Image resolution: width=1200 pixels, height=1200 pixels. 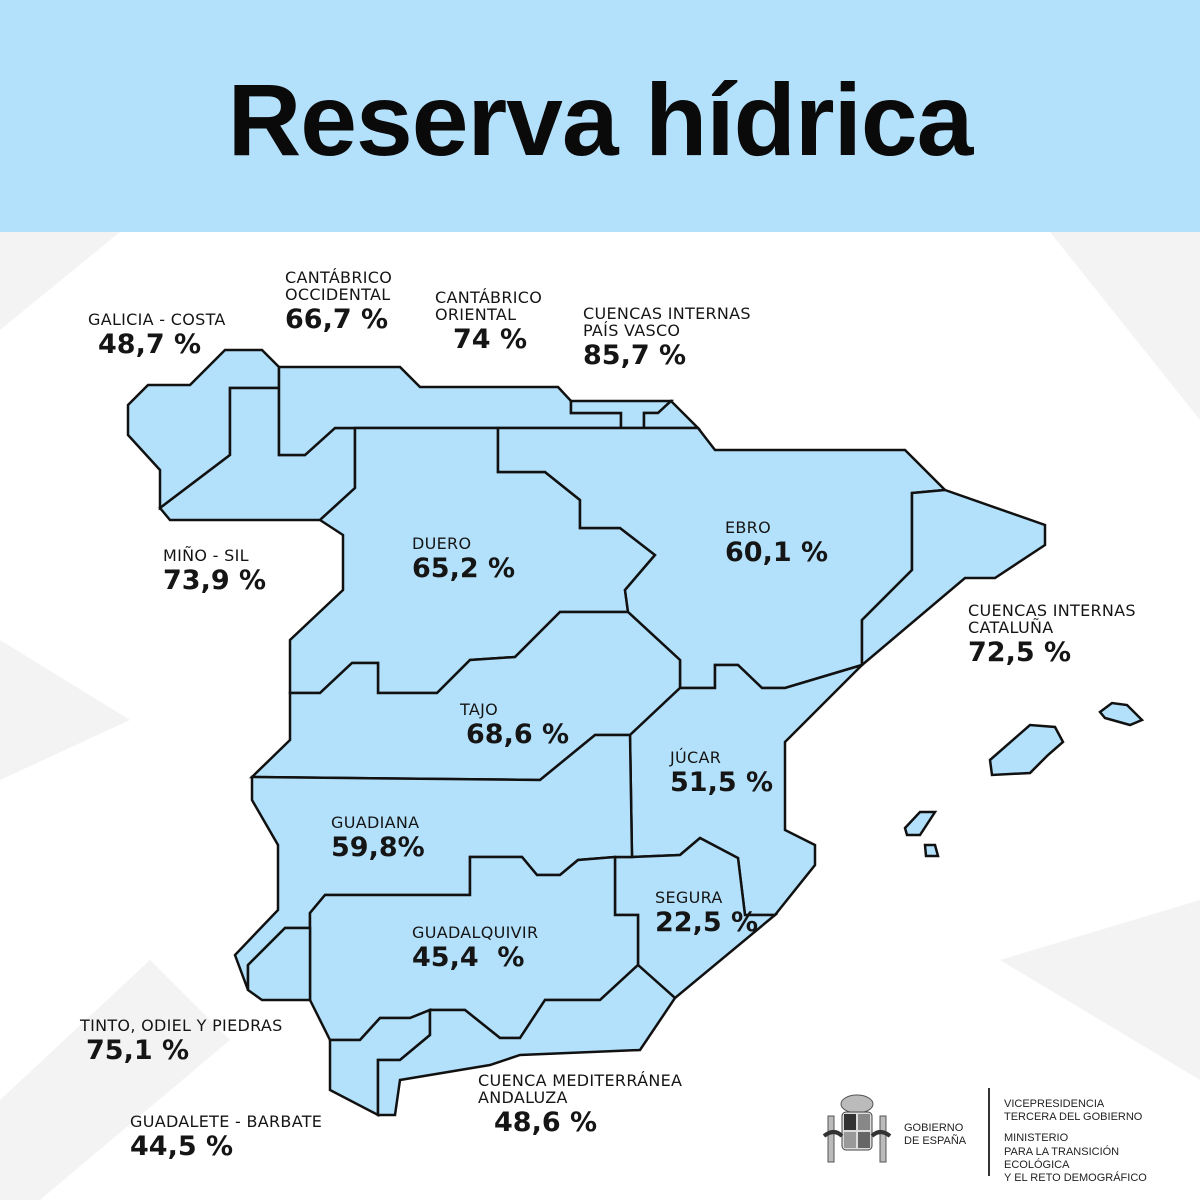 What do you see at coordinates (672, 414) in the screenshot?
I see `basin-cantabrico-oriental-east` at bounding box center [672, 414].